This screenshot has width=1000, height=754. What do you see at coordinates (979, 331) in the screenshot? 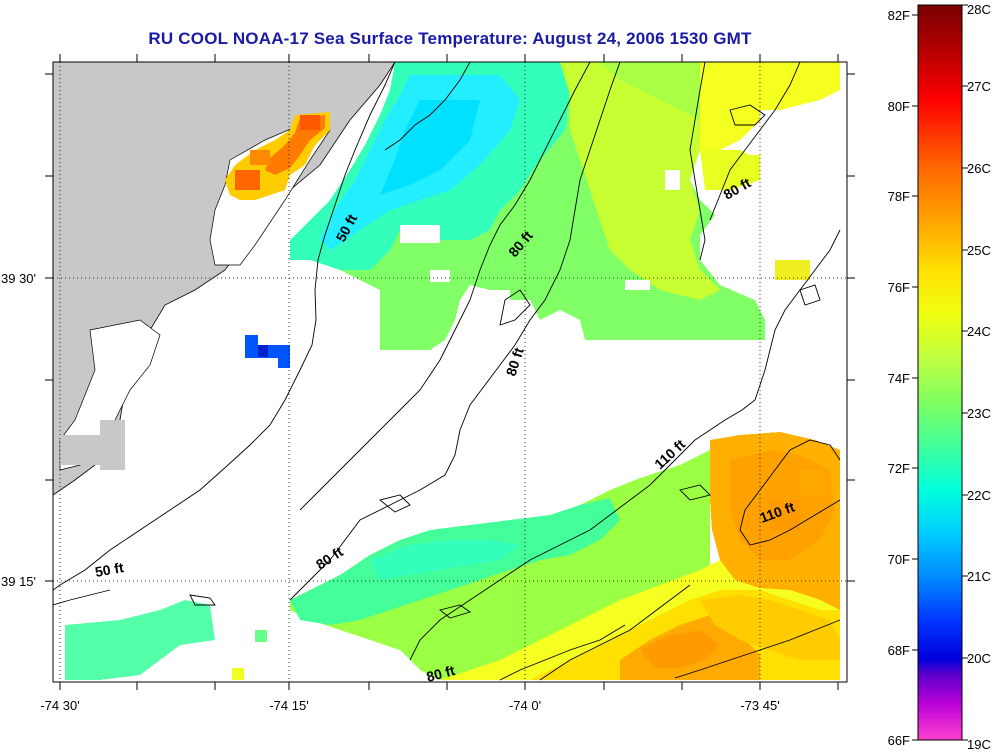
I see `colorbar-c-label: 24C` at bounding box center [979, 331].